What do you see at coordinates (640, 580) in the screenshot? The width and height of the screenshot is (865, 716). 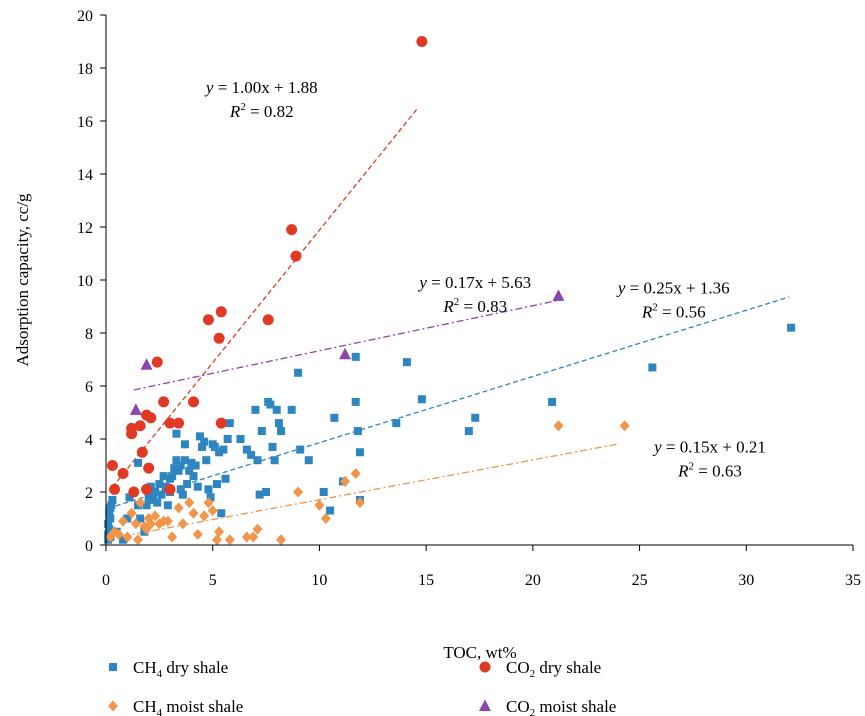 I see `x-tick-label: 25` at bounding box center [640, 580].